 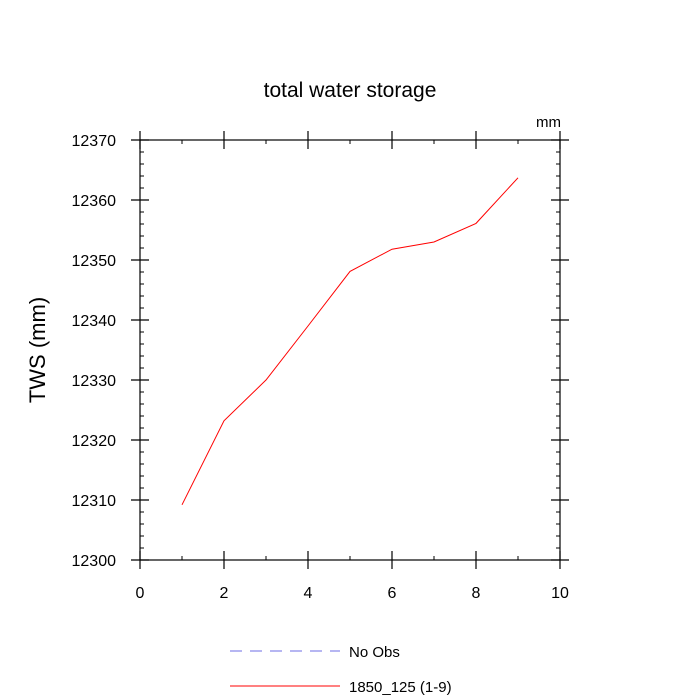 What do you see at coordinates (94, 561) in the screenshot?
I see `y-tick-label: 12300` at bounding box center [94, 561].